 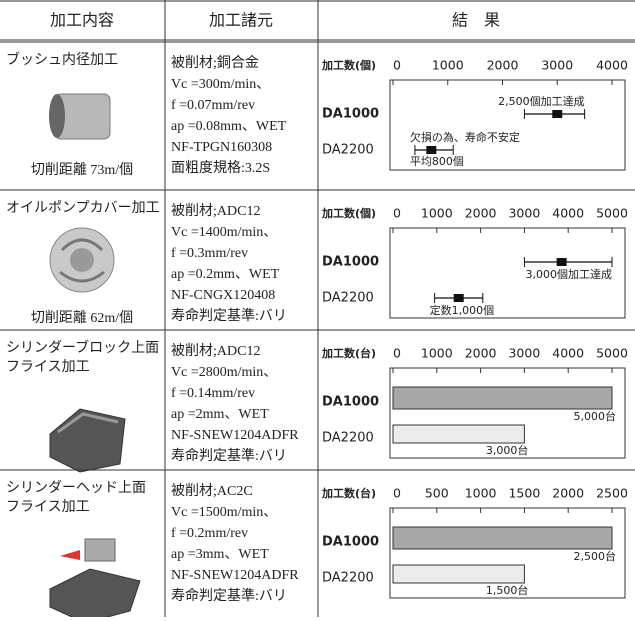 I want to click on x-tick-label: 2500, so click(x=612, y=493).